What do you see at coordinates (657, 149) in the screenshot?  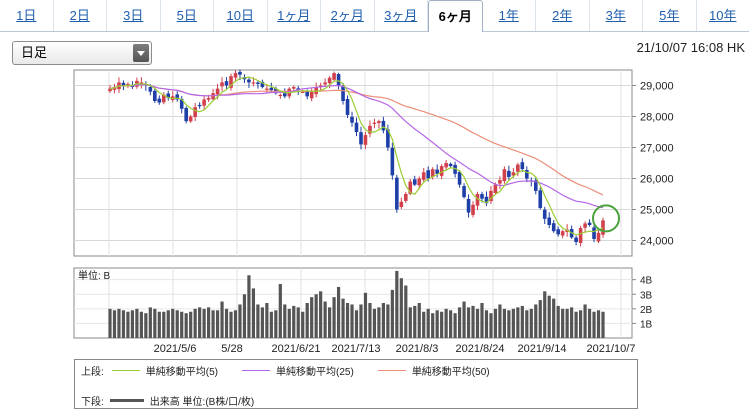 I see `y-tick-label: 27,000` at bounding box center [657, 149].